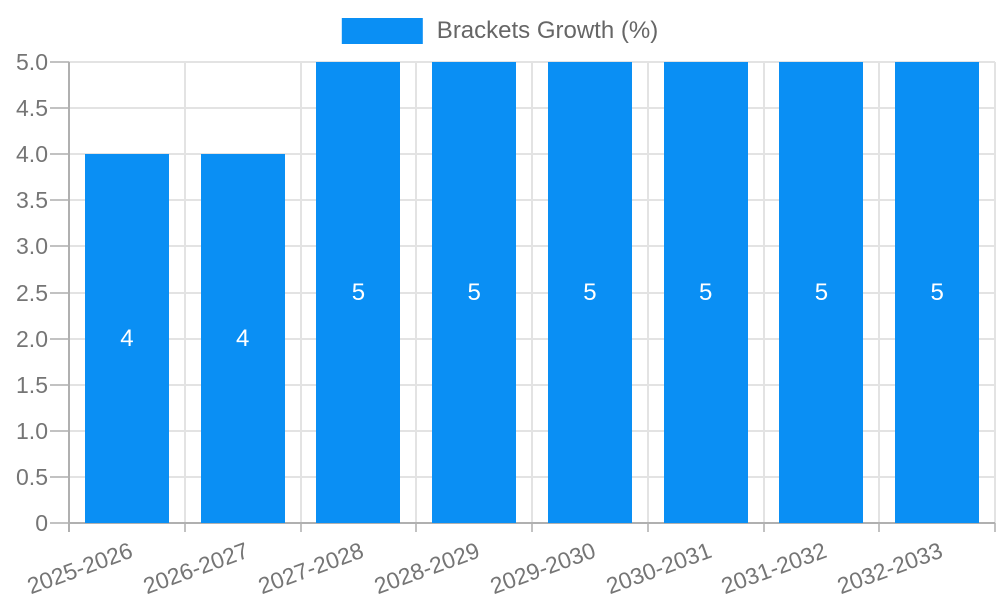 This screenshot has height=600, width=1000. What do you see at coordinates (382, 30) in the screenshot?
I see `legend-swatch` at bounding box center [382, 30].